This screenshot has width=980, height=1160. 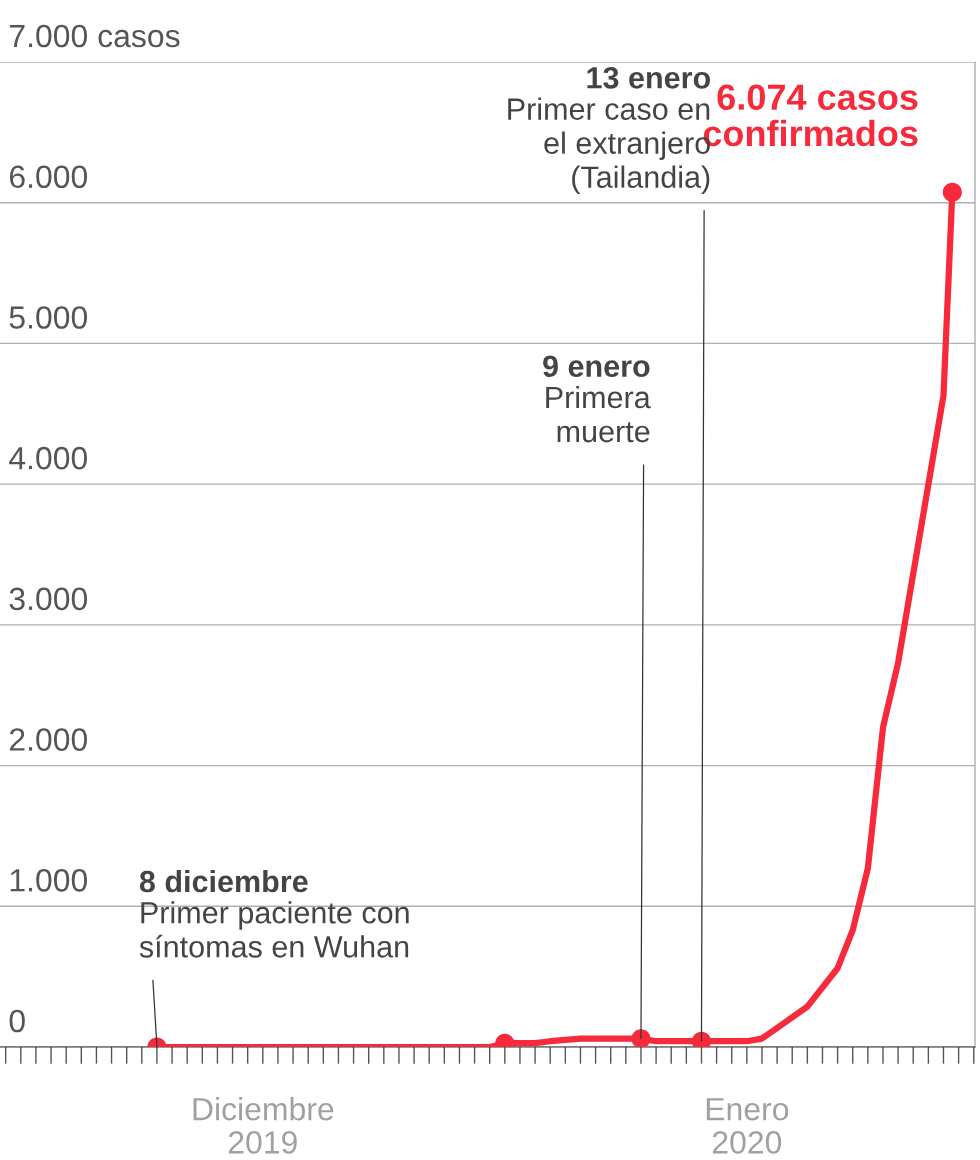 What do you see at coordinates (263, 1125) in the screenshot?
I see `x-tick-label: Diciembre 2019` at bounding box center [263, 1125].